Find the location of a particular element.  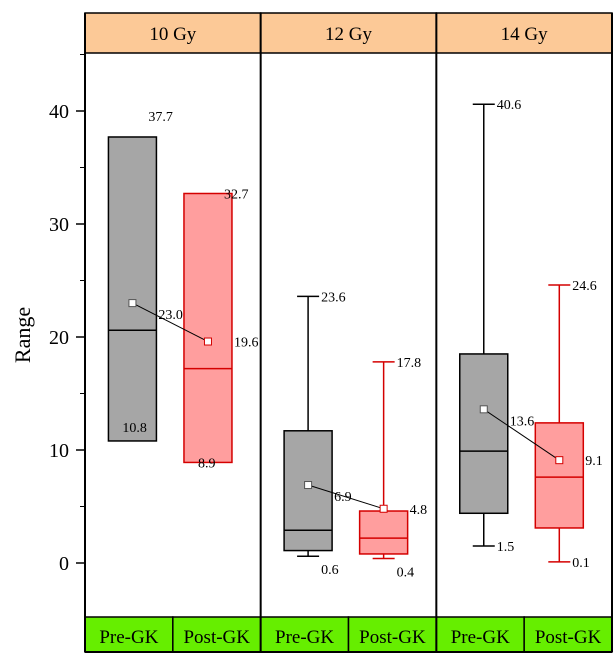

label-mean: 19.6 is located at coordinates (246, 343).